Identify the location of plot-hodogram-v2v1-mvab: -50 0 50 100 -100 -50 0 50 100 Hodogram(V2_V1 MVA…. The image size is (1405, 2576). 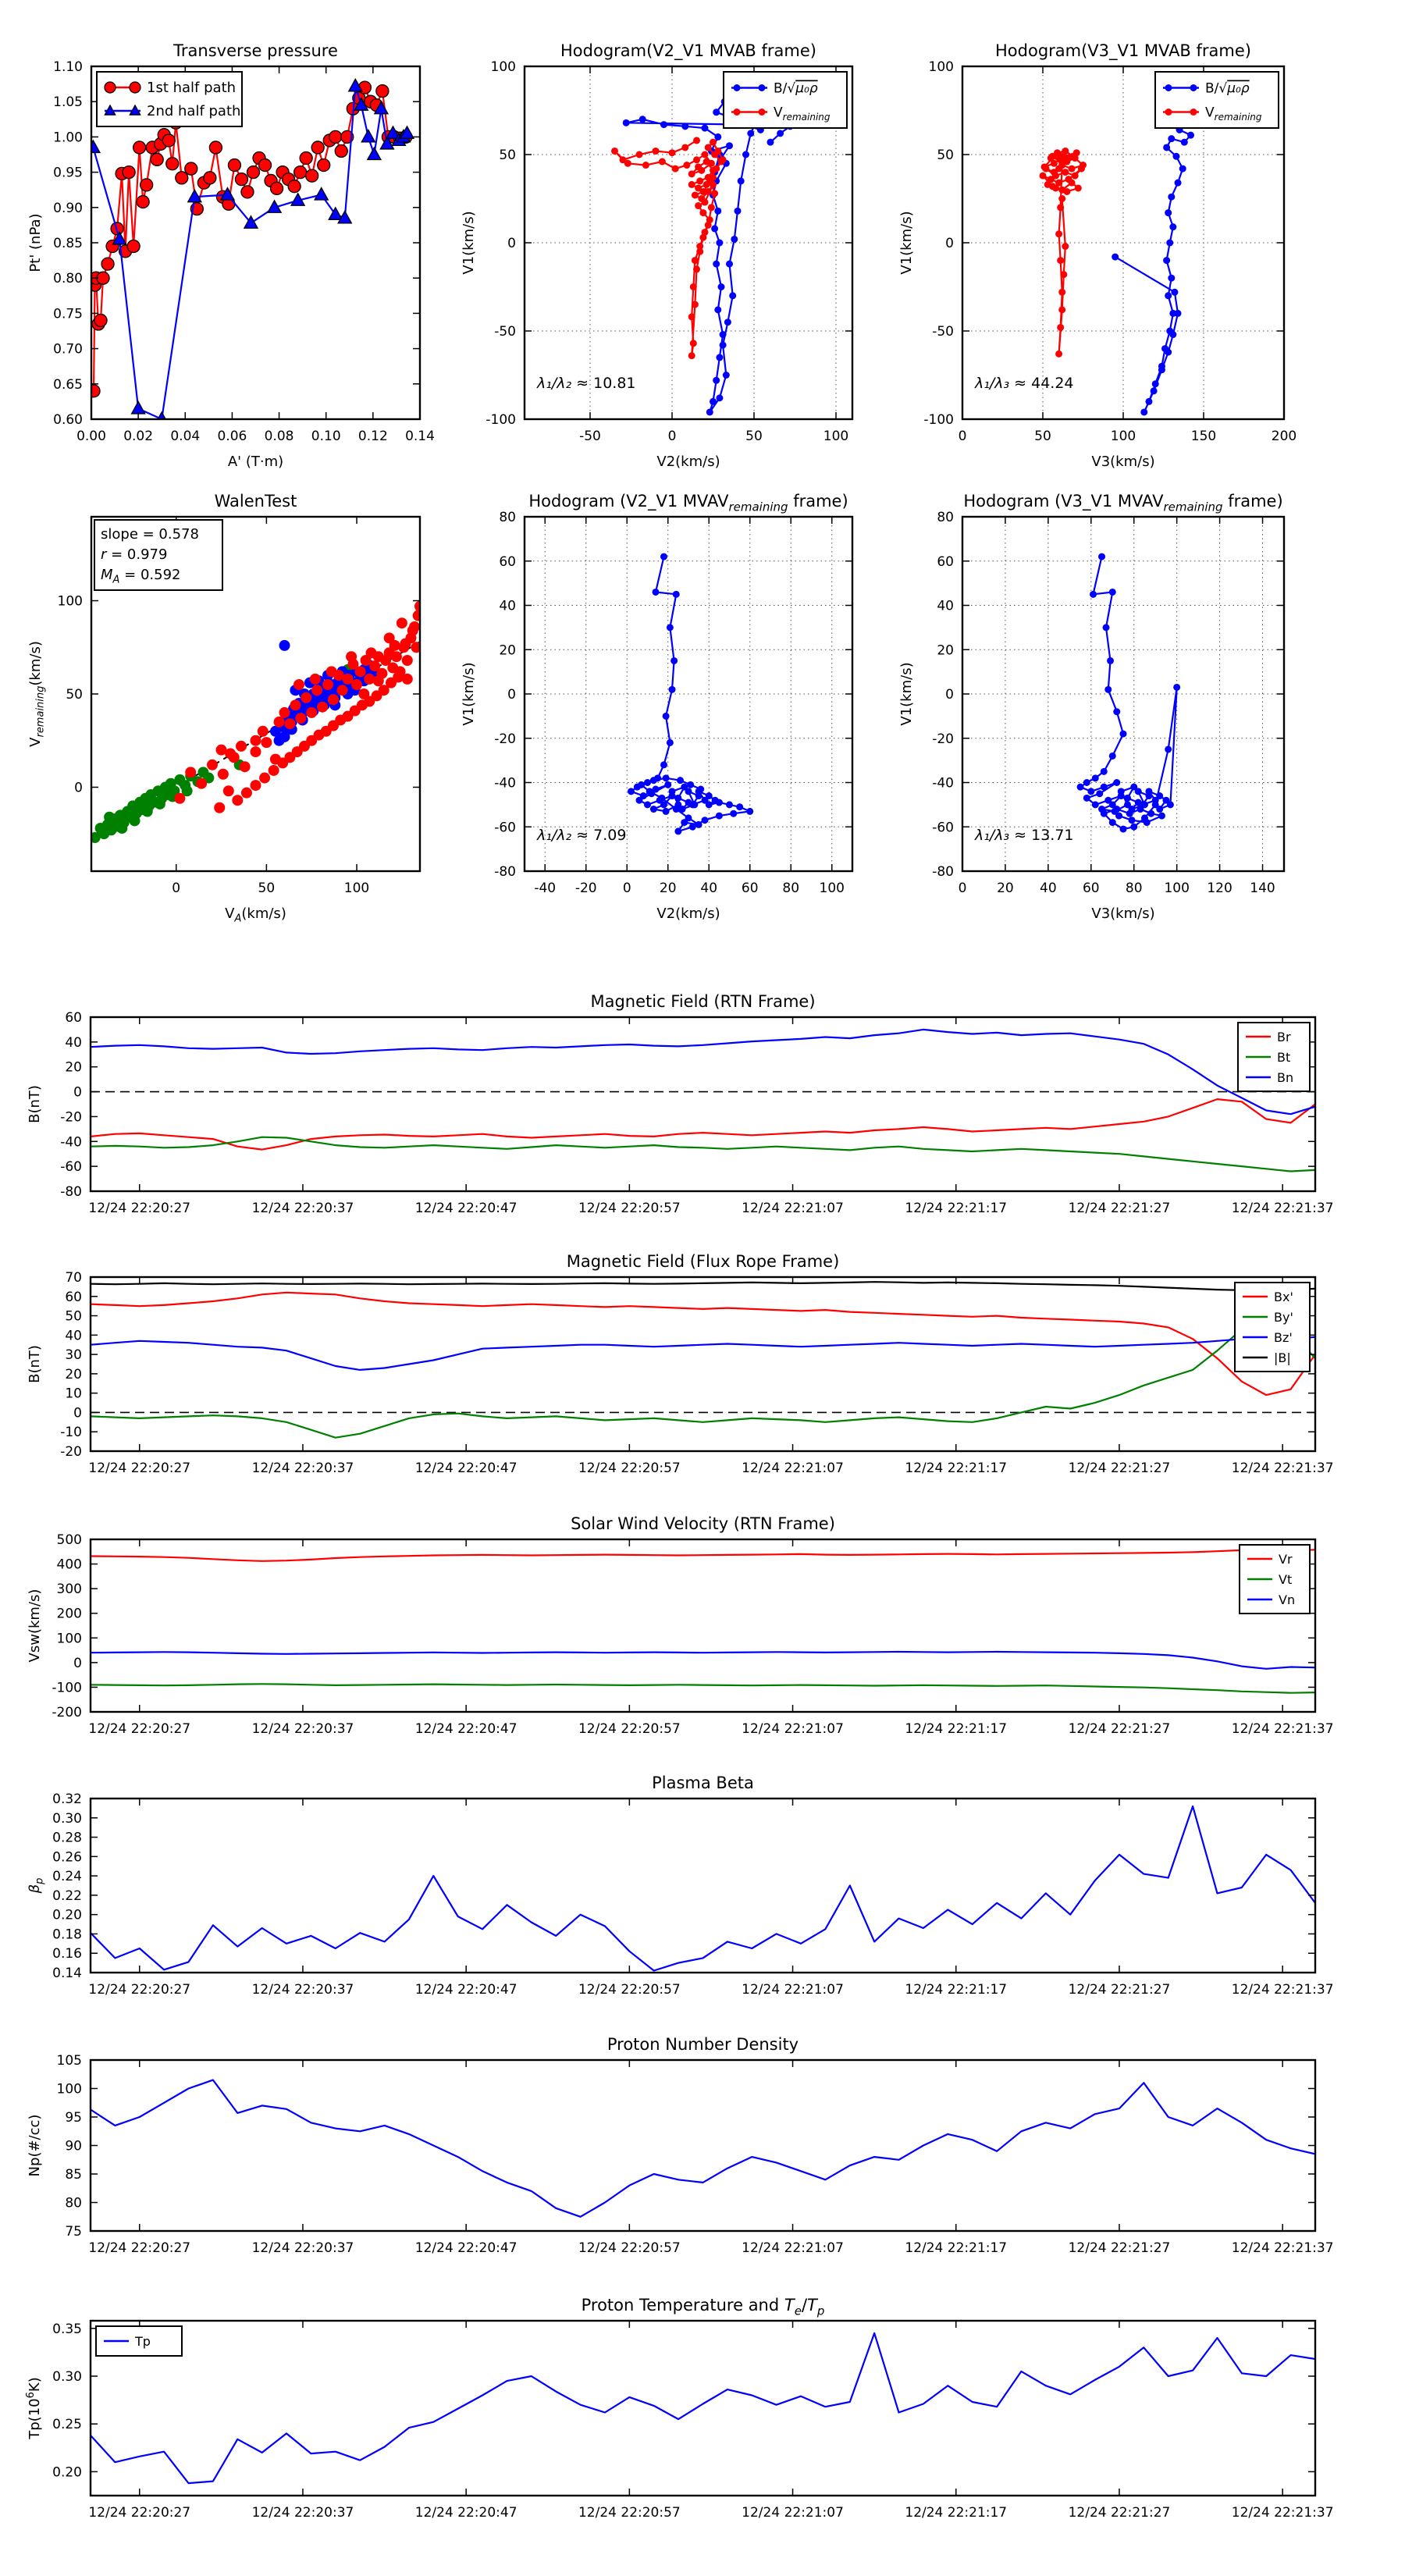
(657, 255).